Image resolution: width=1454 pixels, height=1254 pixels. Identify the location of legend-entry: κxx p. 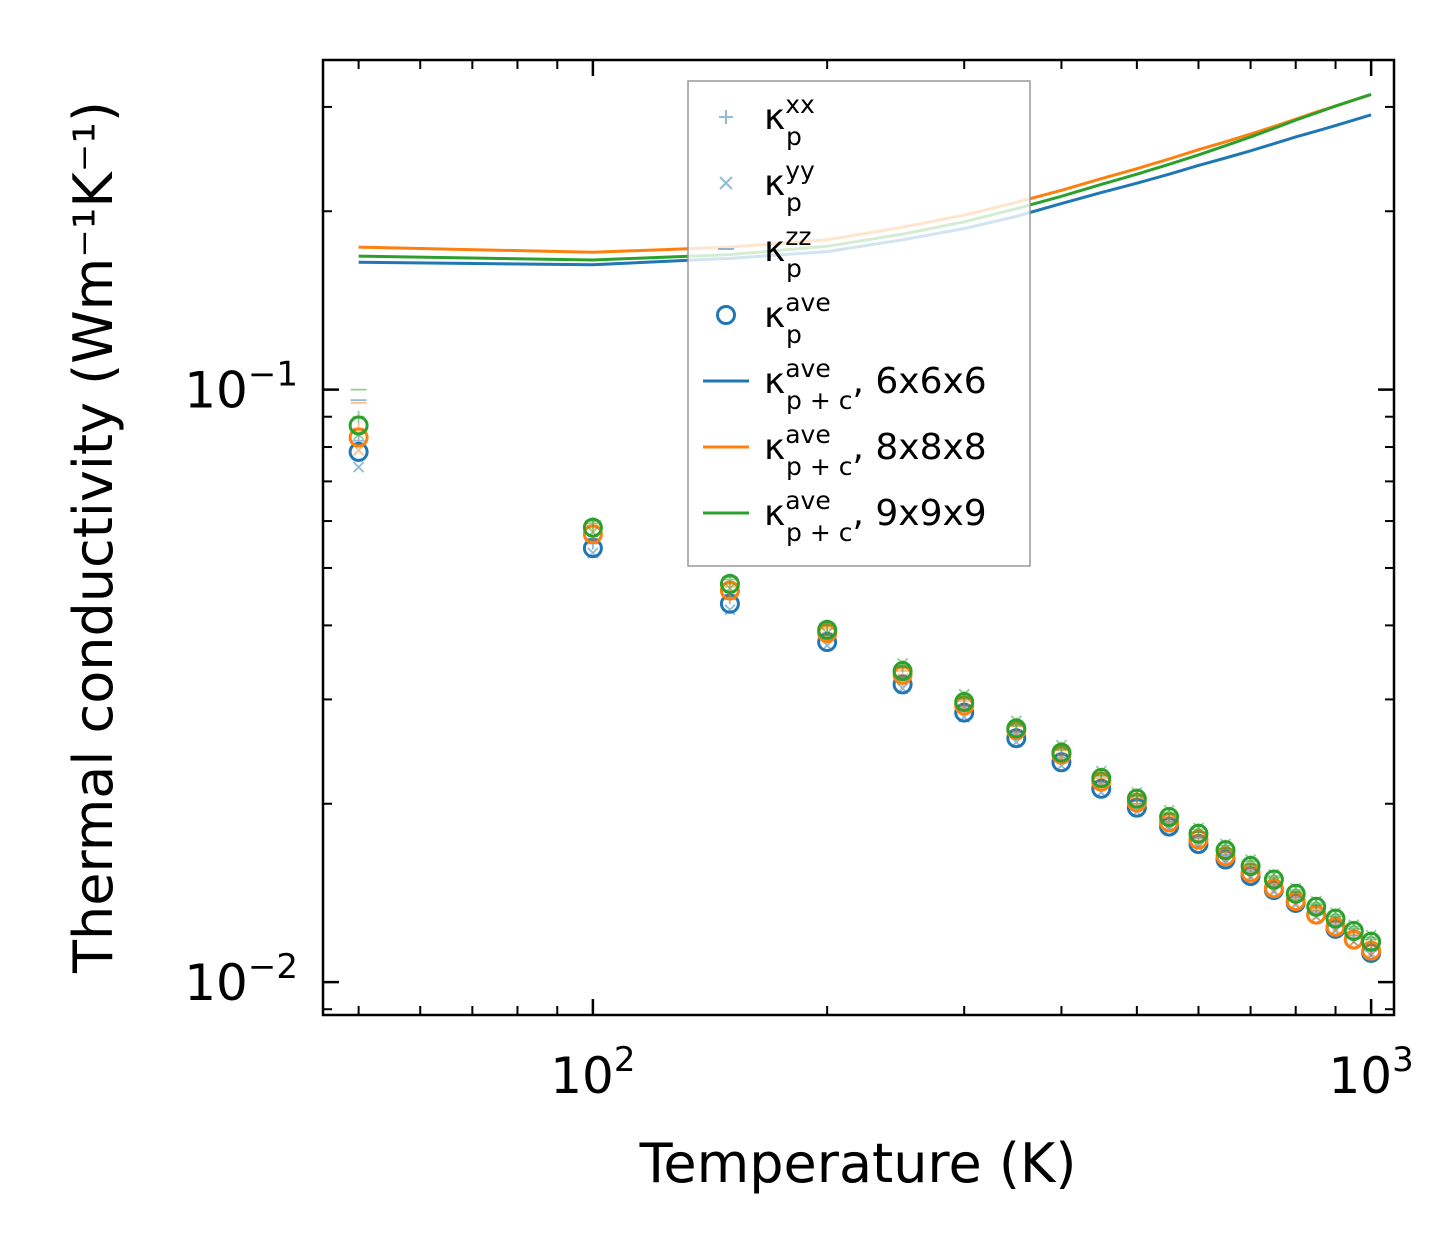
(767, 120).